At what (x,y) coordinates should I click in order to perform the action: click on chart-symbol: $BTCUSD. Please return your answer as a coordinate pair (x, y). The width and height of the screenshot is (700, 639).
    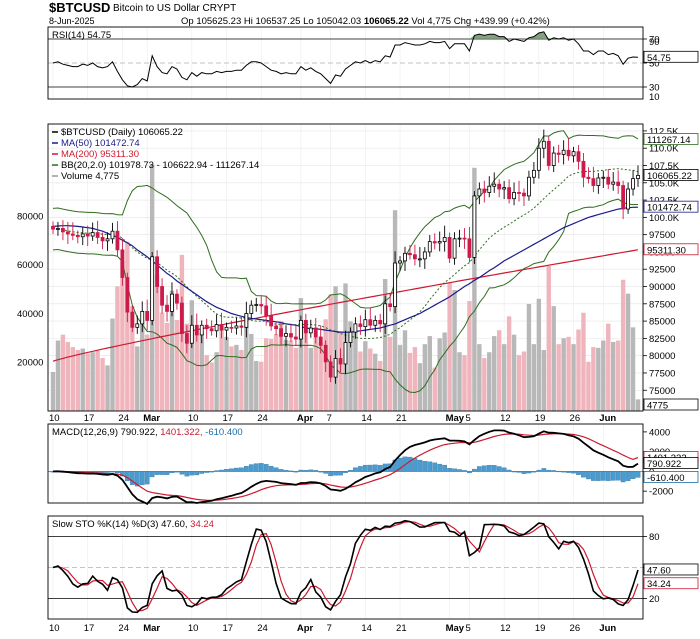
    Looking at the image, I should click on (80, 7).